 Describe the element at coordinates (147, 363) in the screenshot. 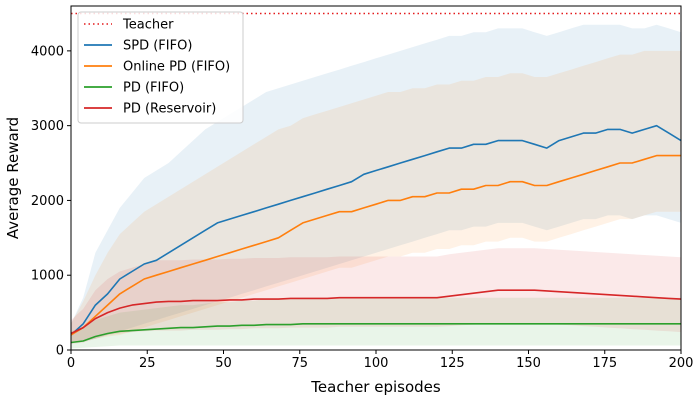

I see `x-tick-label: 25` at that location.